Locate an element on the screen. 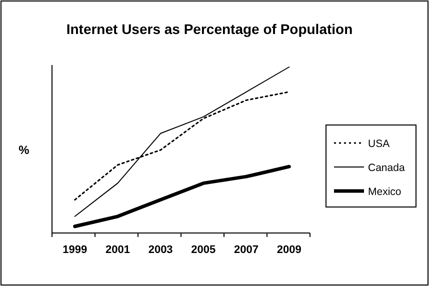 This screenshot has height=286, width=429. x-tick-label: 2003 is located at coordinates (160, 250).